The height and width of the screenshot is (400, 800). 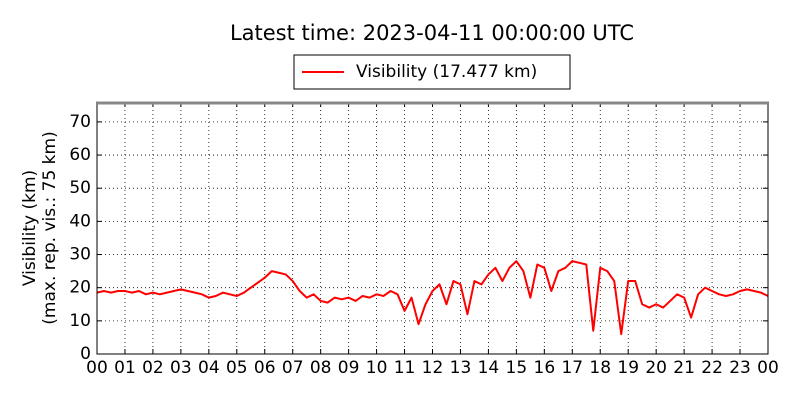 I want to click on y-tick-label: 10, so click(x=80, y=321).